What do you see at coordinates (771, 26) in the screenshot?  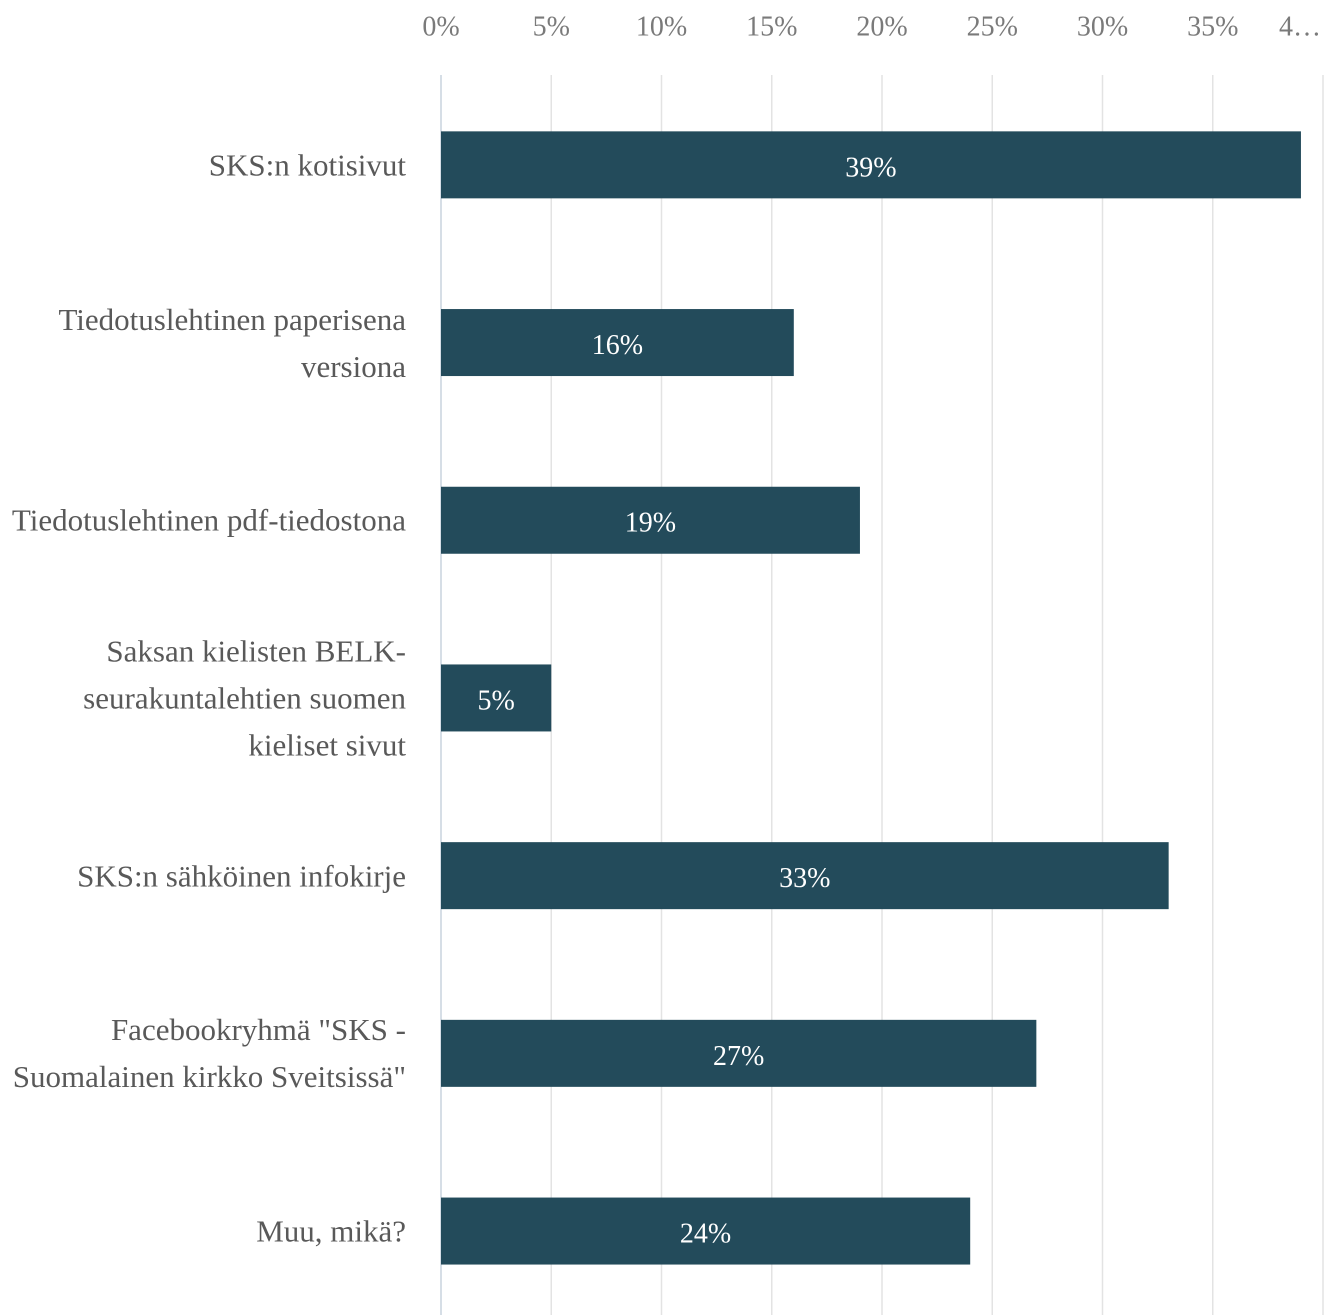 I see `x-tick-label: 15%` at bounding box center [771, 26].